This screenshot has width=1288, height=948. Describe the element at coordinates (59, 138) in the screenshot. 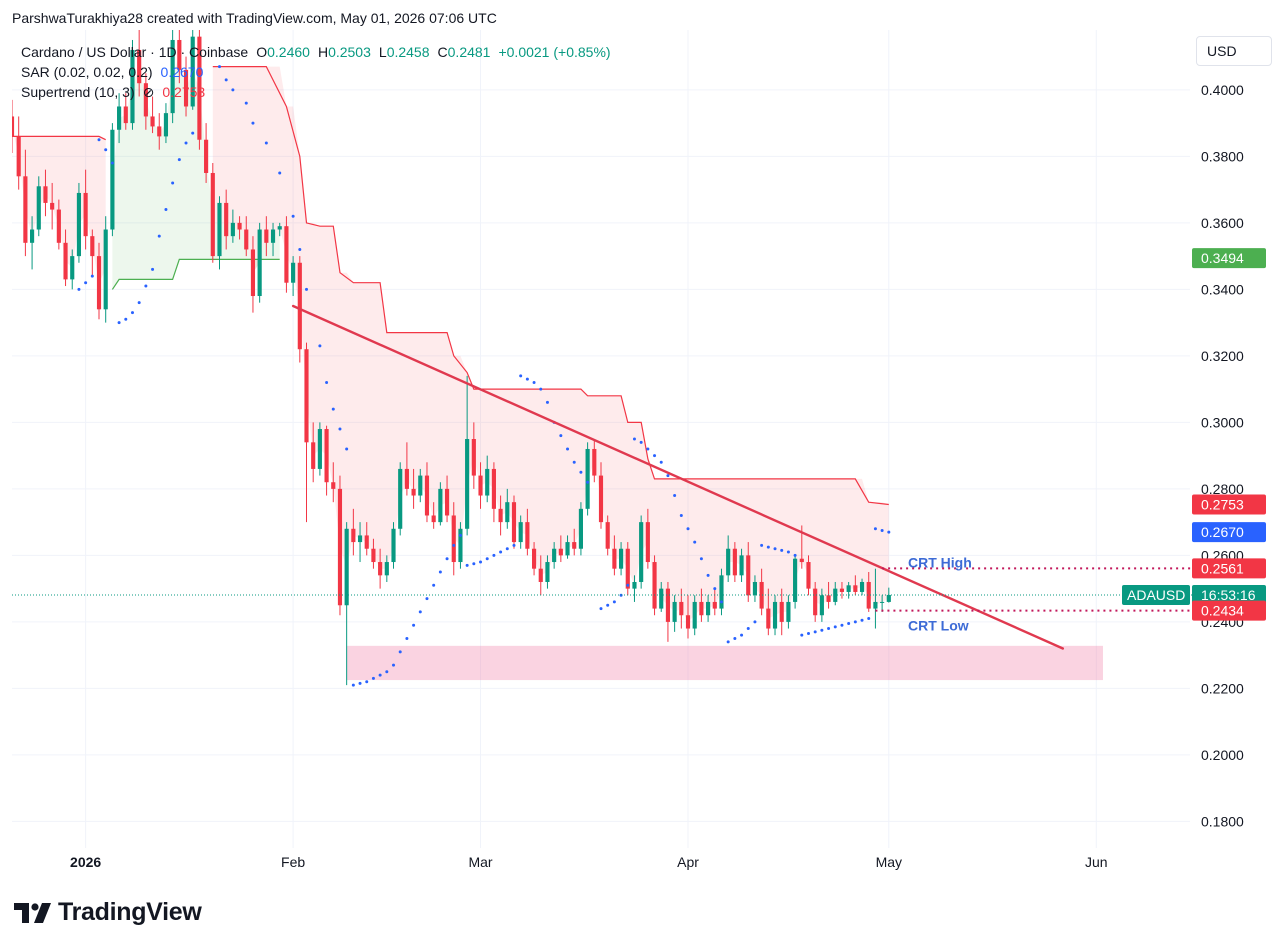

I see `supertrend-line-bearish` at that location.